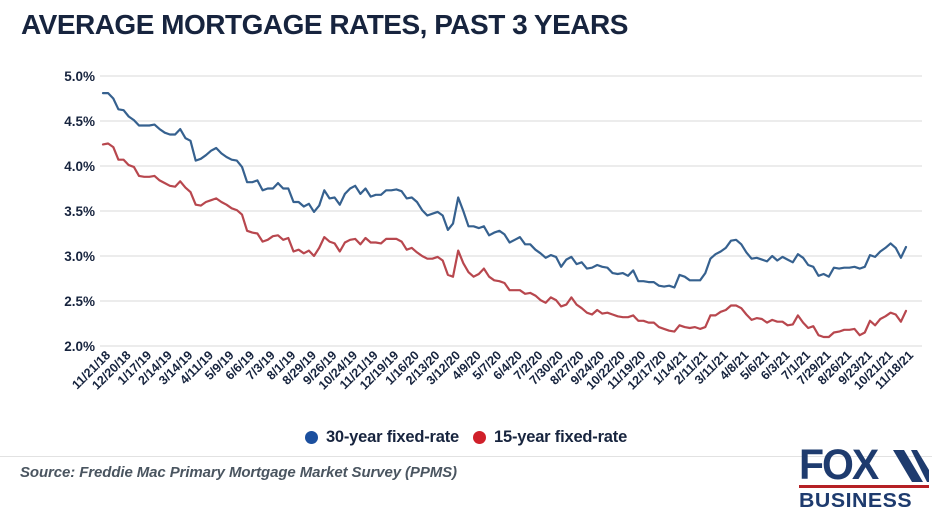 This screenshot has width=932, height=524. Describe the element at coordinates (839, 464) in the screenshot. I see `logo-fox-text: FOX` at that location.